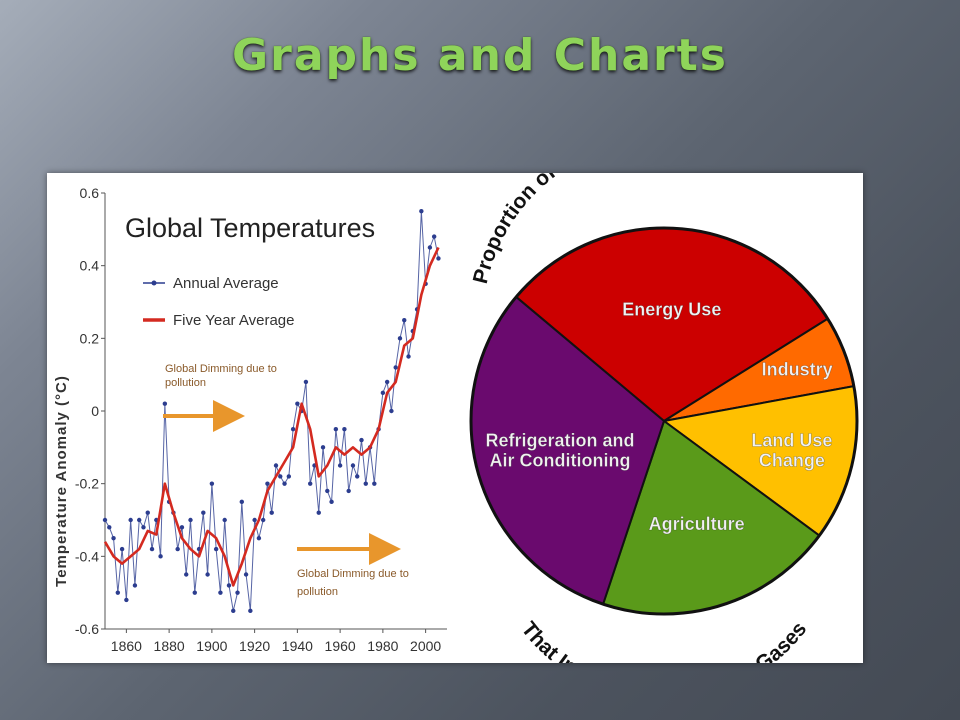 The width and height of the screenshot is (960, 720). What do you see at coordinates (340, 646) in the screenshot?
I see `x-tick-label: 1960` at bounding box center [340, 646].